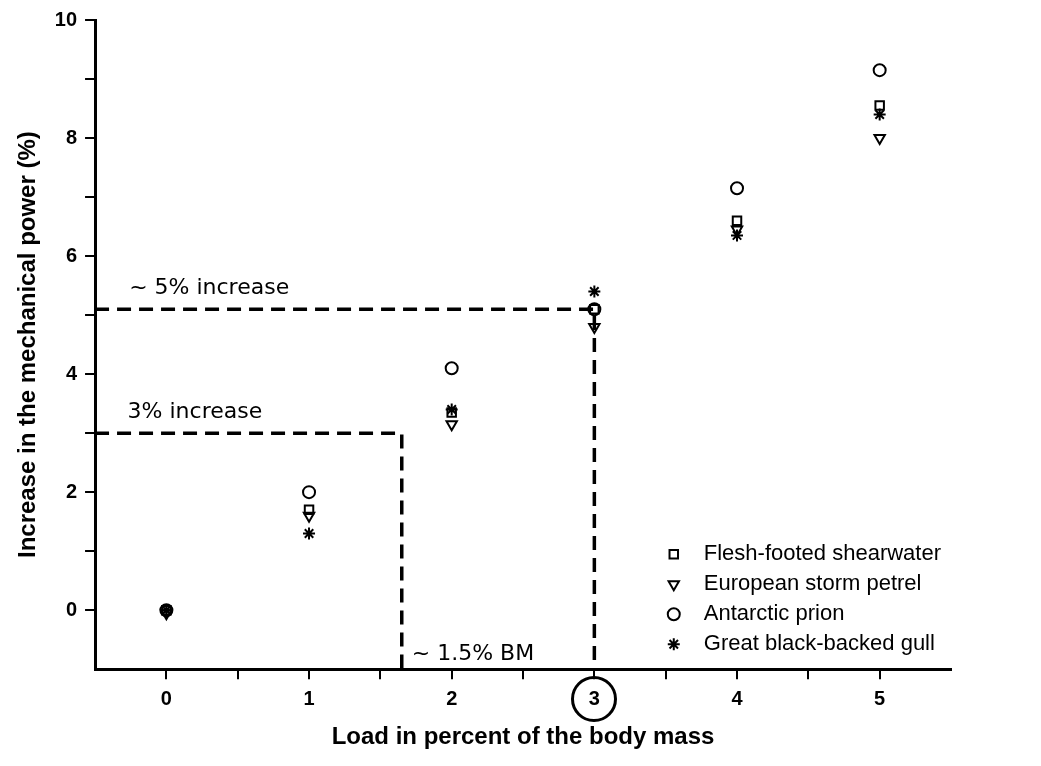 The height and width of the screenshot is (766, 1041). I want to click on y-tick-label: 0, so click(71, 608).